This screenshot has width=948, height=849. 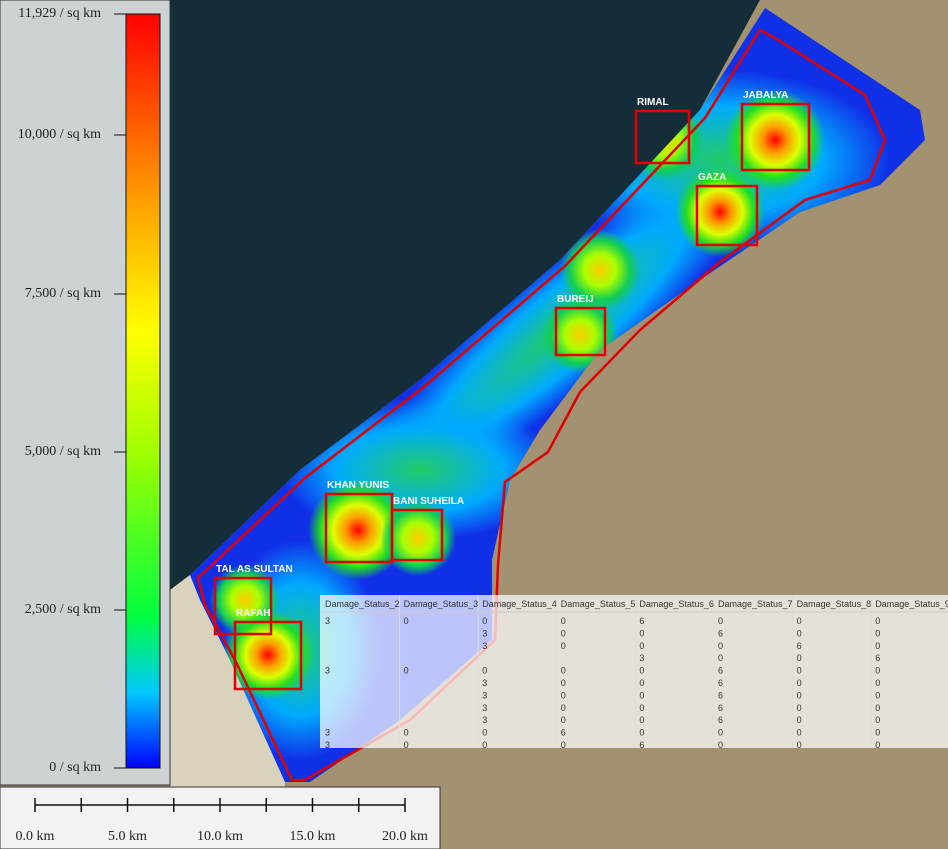 What do you see at coordinates (362, 604) in the screenshot?
I see `table-header: Damage_Status_2` at bounding box center [362, 604].